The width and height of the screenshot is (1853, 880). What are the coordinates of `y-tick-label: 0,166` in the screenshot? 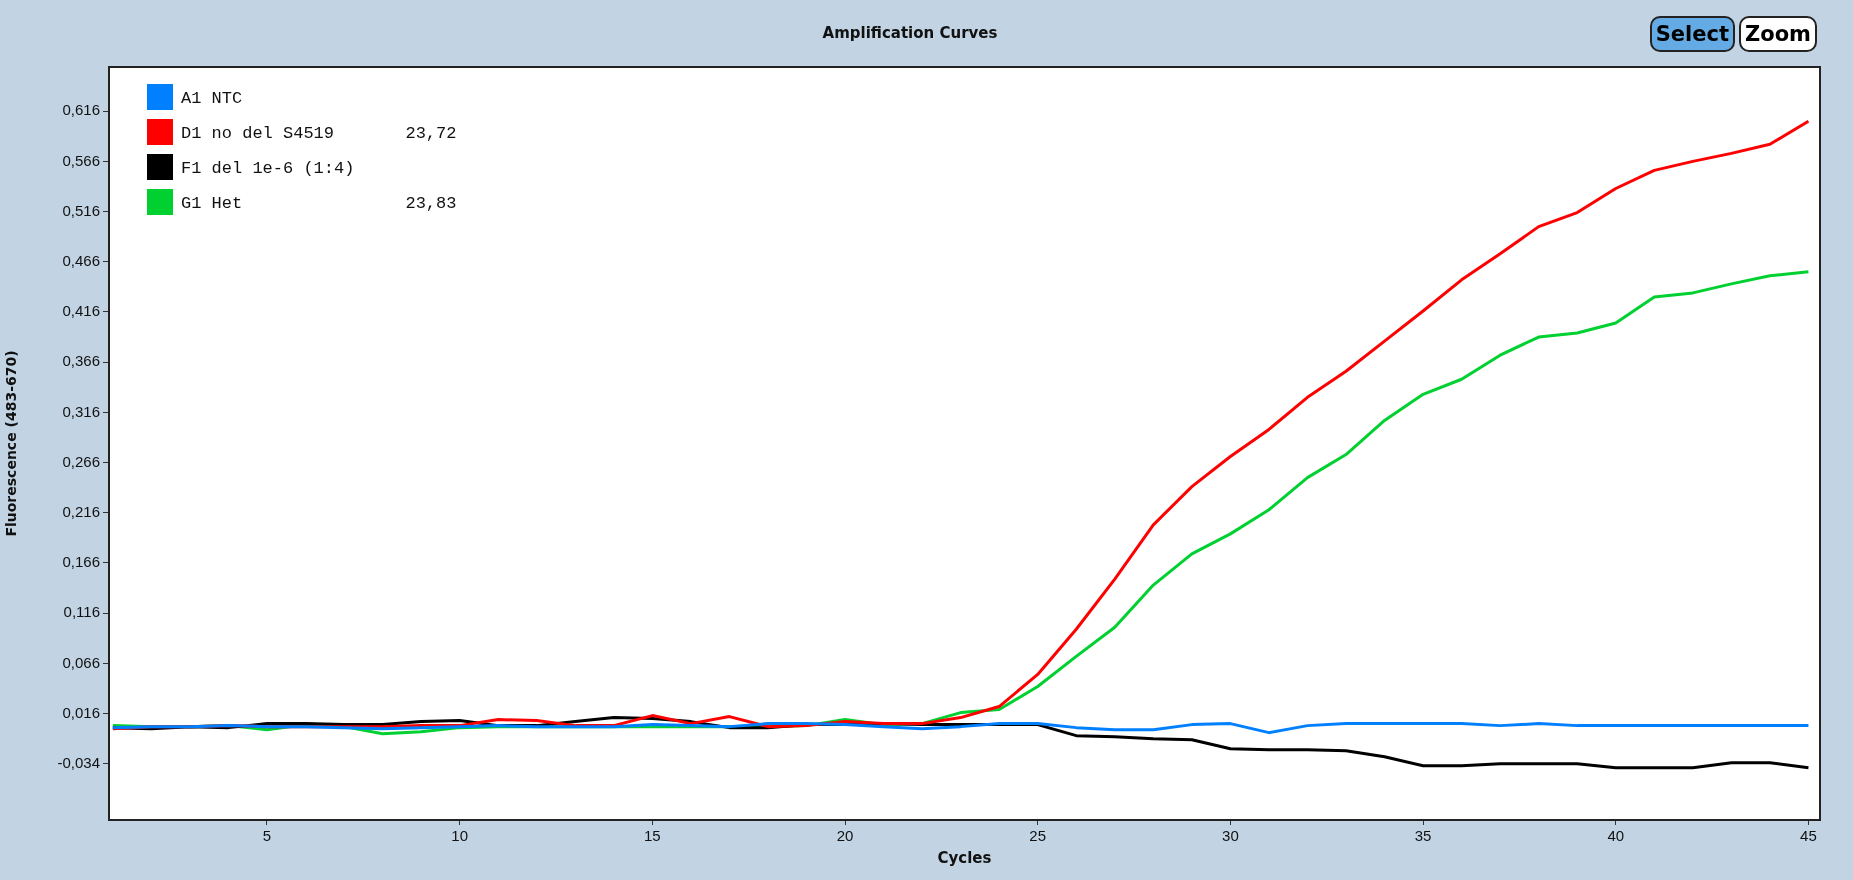 It's located at (81, 562).